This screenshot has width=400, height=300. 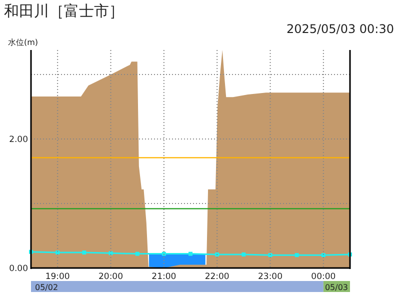 What do you see at coordinates (46, 287) in the screenshot?
I see `text: 05/02` at bounding box center [46, 287].